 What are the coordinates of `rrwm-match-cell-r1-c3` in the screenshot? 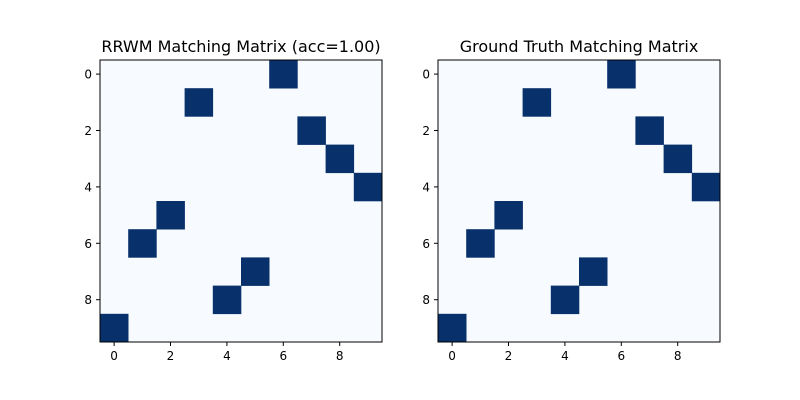 It's located at (199, 102).